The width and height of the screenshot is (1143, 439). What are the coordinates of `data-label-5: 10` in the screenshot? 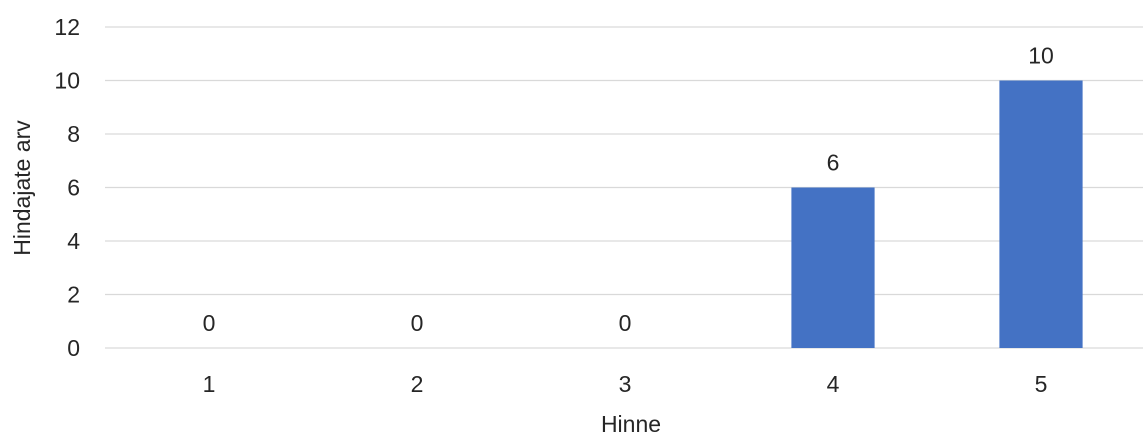 It's located at (1041, 56).